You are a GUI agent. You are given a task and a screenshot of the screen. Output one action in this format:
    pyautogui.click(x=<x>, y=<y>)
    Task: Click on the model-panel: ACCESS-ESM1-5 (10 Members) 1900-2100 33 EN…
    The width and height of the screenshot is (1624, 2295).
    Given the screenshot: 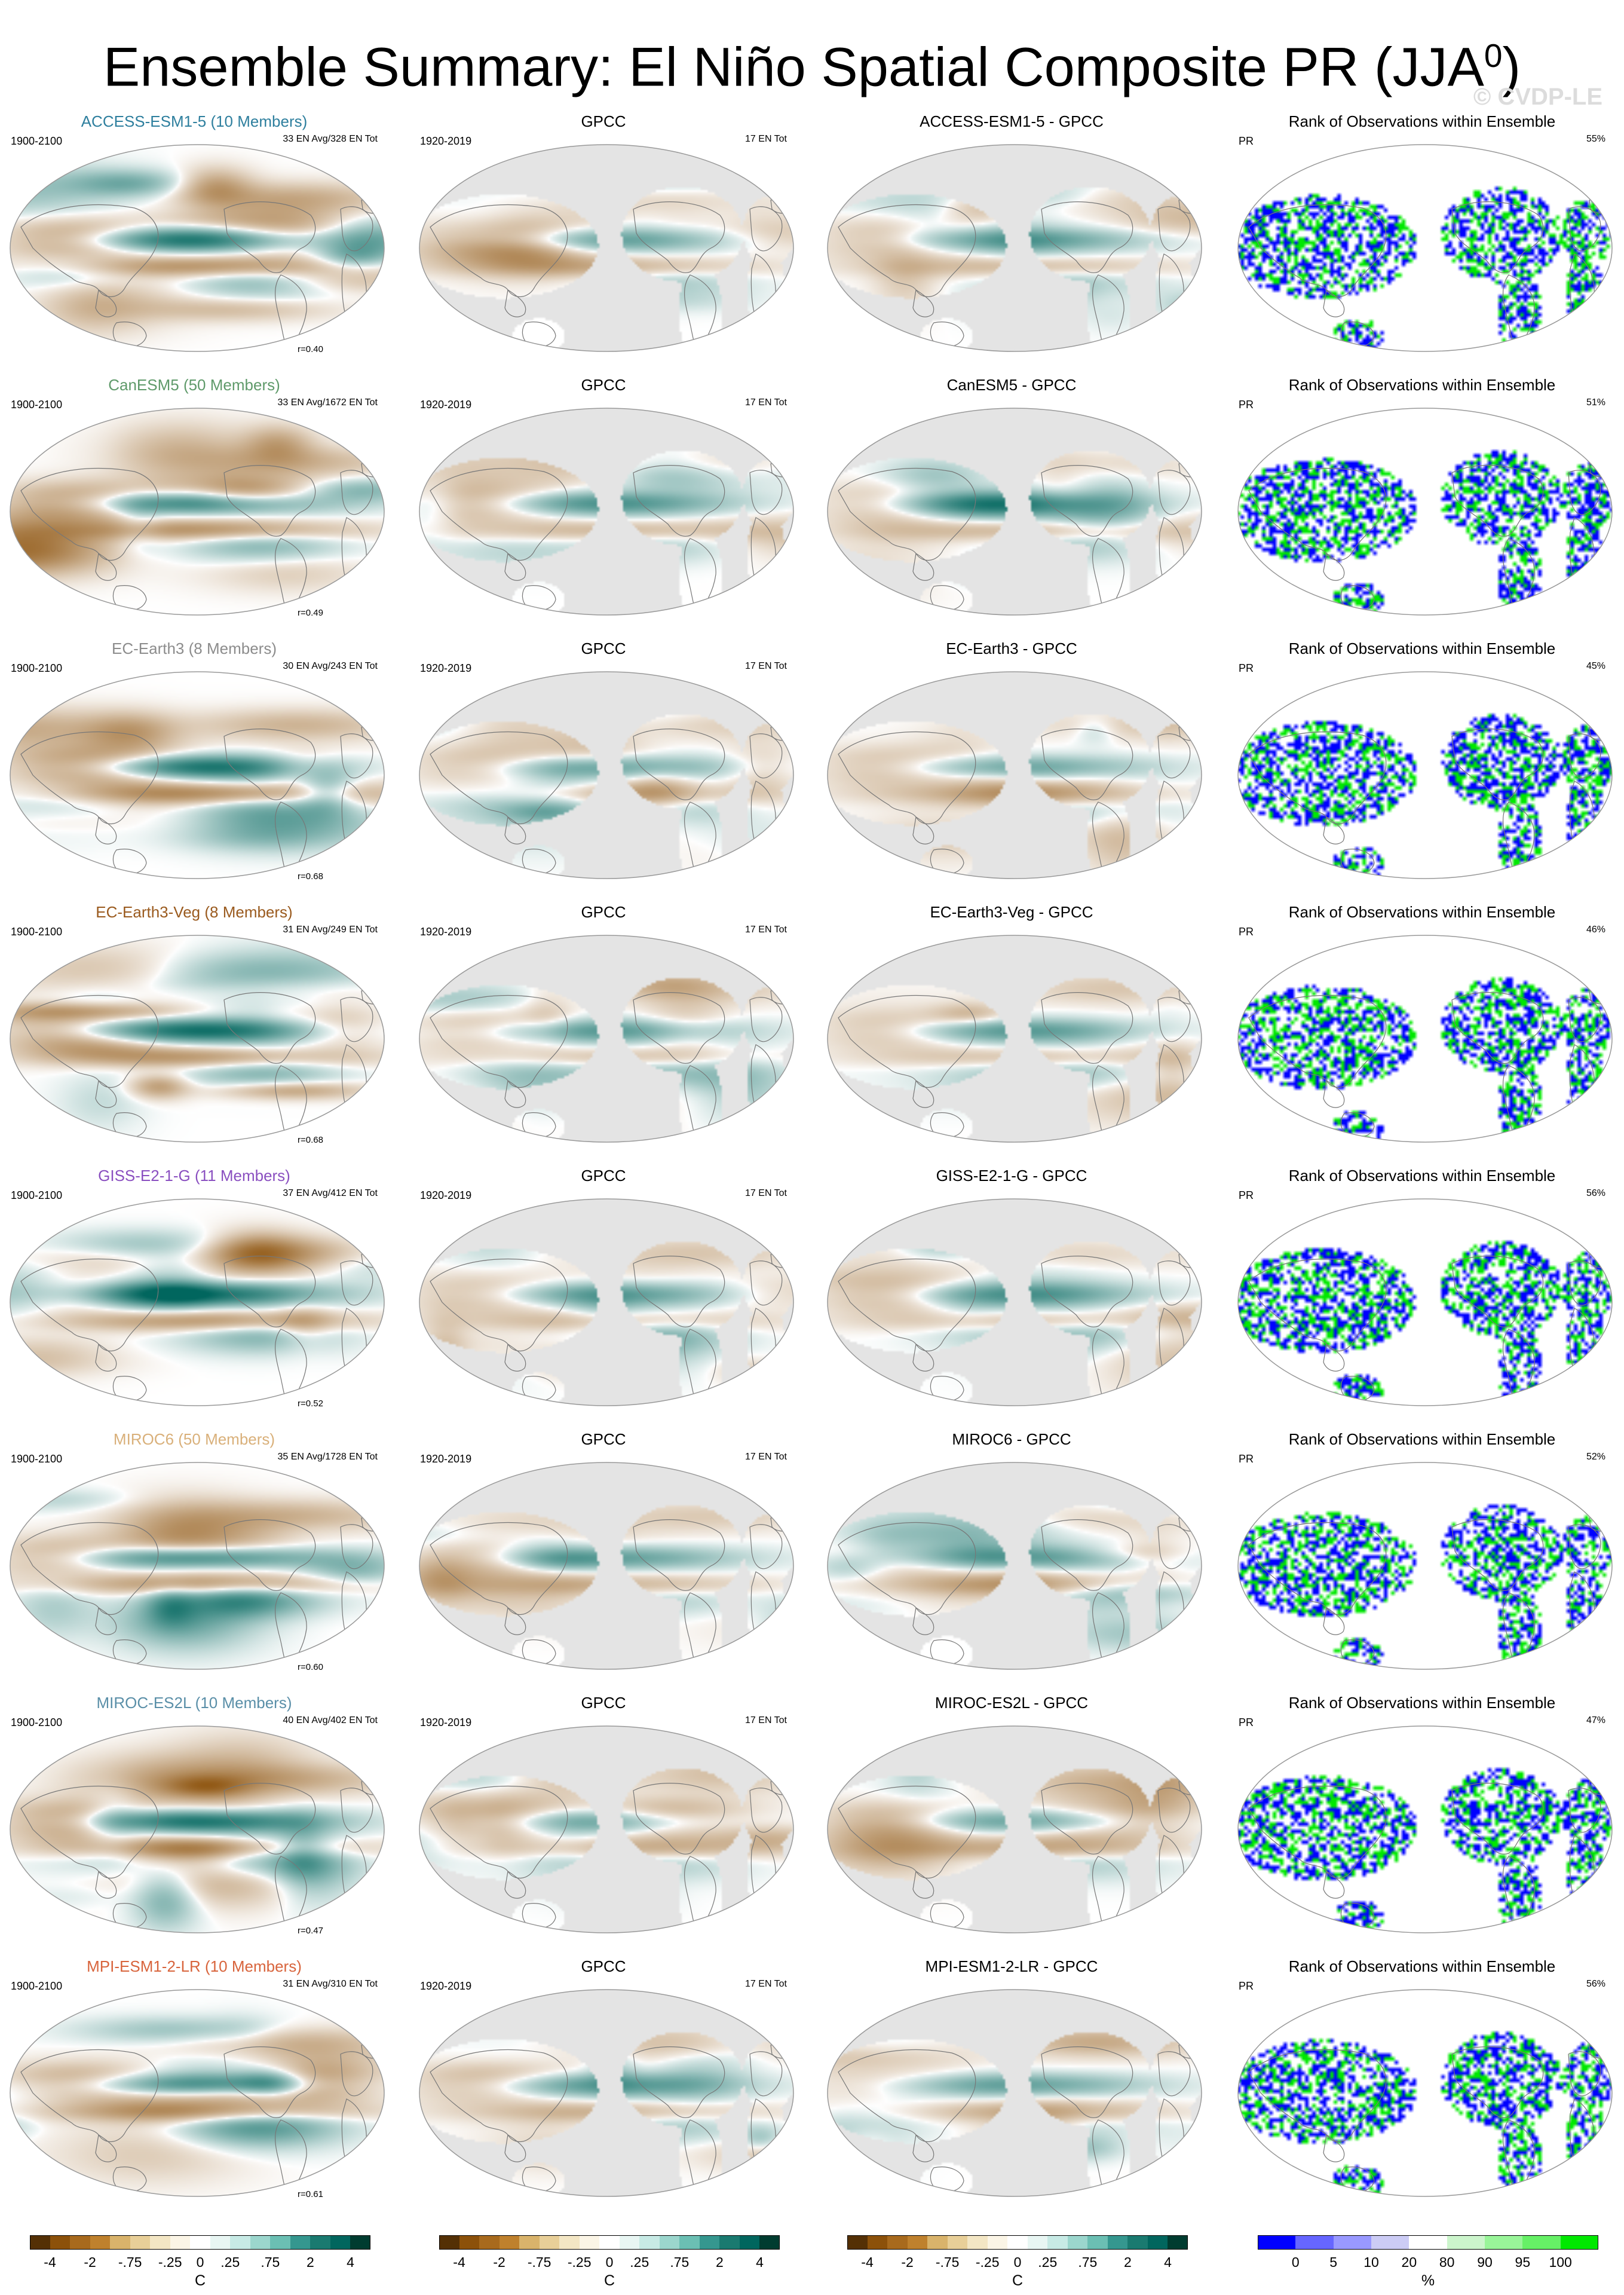 What is the action you would take?
    pyautogui.click(x=194, y=240)
    